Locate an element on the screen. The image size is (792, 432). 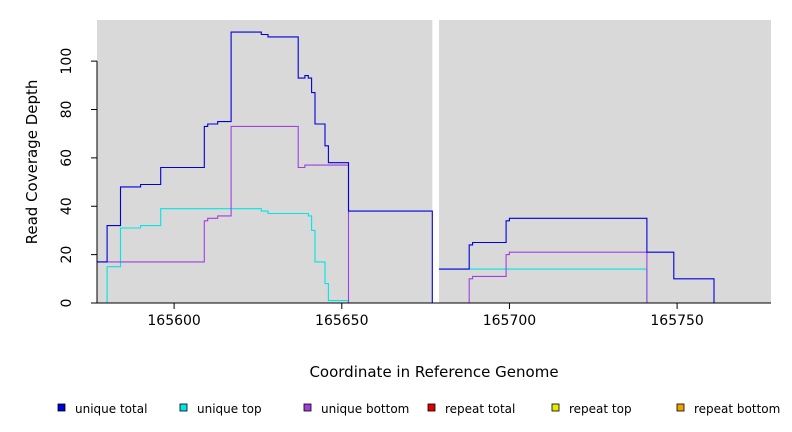
legend-swatch-repeat-top is located at coordinates (555, 407).